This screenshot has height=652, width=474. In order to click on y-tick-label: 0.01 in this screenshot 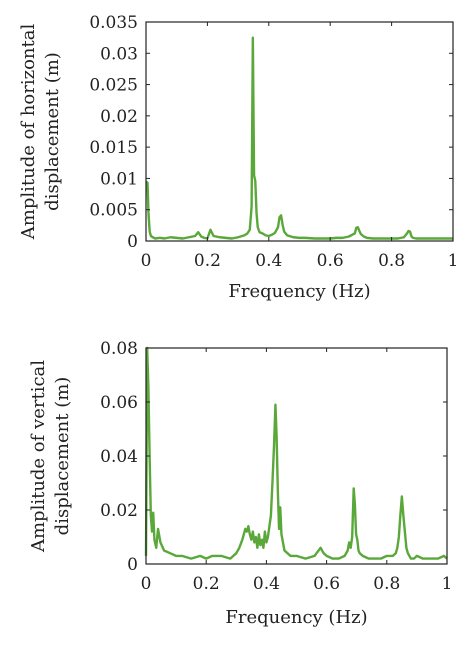, I will do `click(119, 179)`.